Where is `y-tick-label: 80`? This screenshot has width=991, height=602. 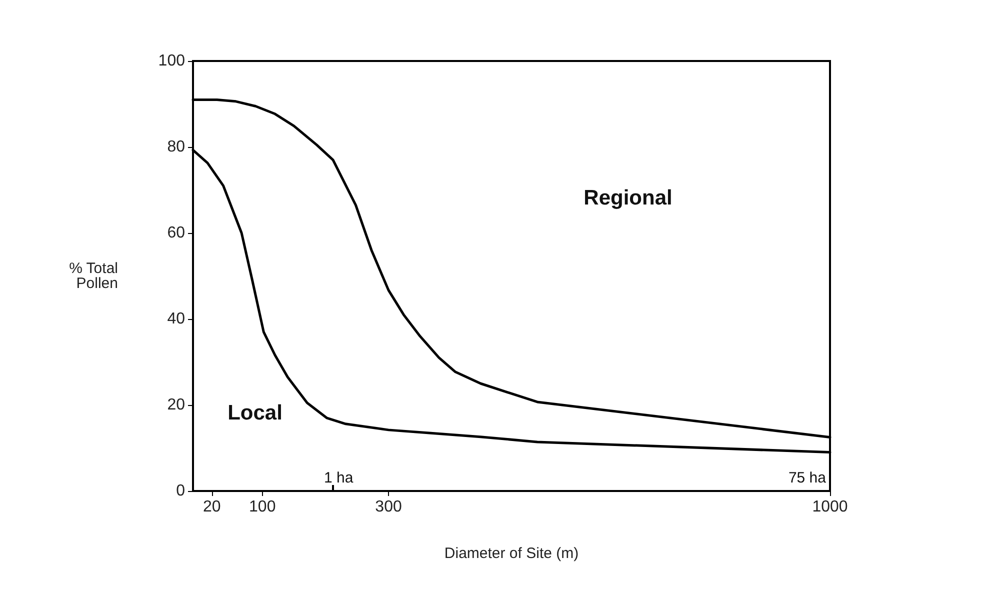 y-tick-label: 80 is located at coordinates (176, 147).